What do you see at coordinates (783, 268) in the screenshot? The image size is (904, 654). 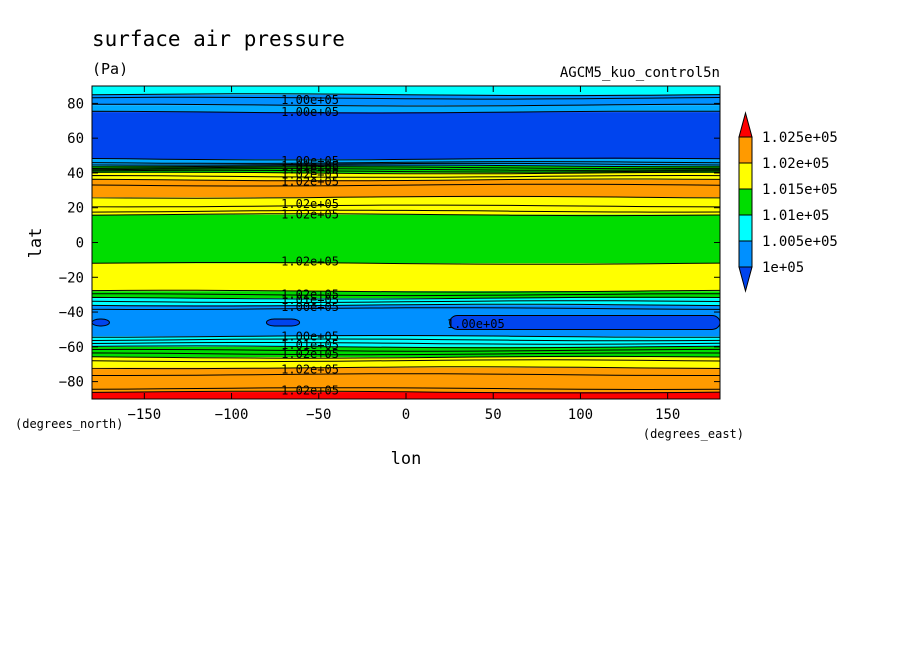 I see `colorbar-label-5: 1e+05` at bounding box center [783, 268].